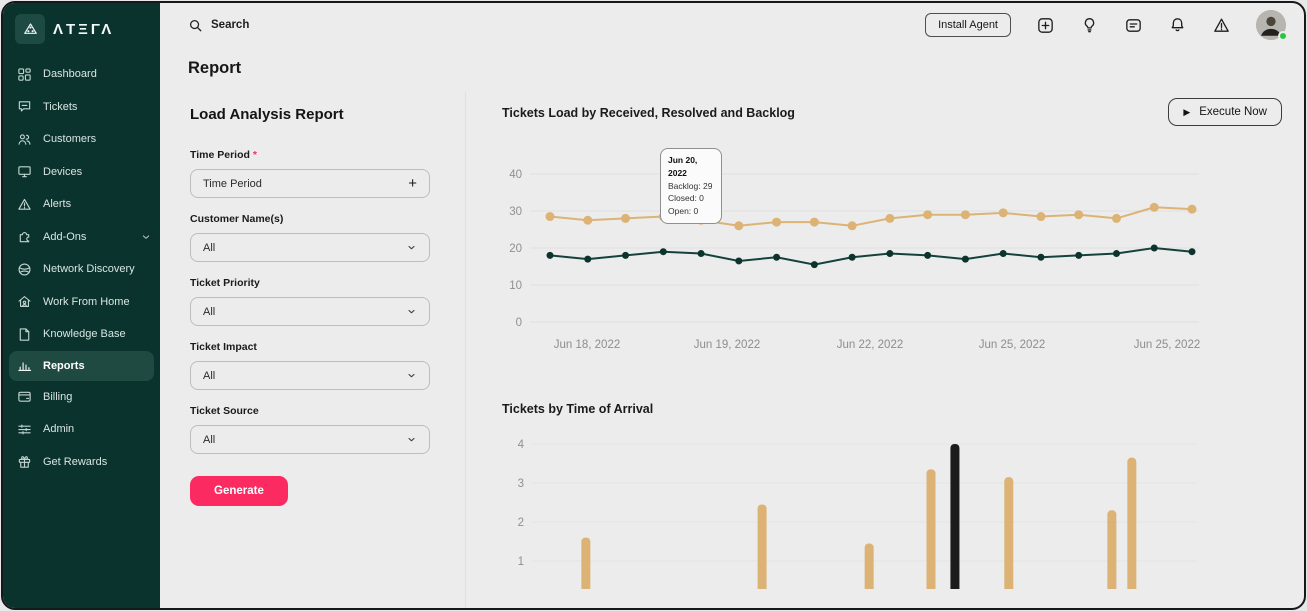 The height and width of the screenshot is (611, 1307). What do you see at coordinates (870, 345) in the screenshot?
I see `svg-text: Jun 22, 2022` at bounding box center [870, 345].